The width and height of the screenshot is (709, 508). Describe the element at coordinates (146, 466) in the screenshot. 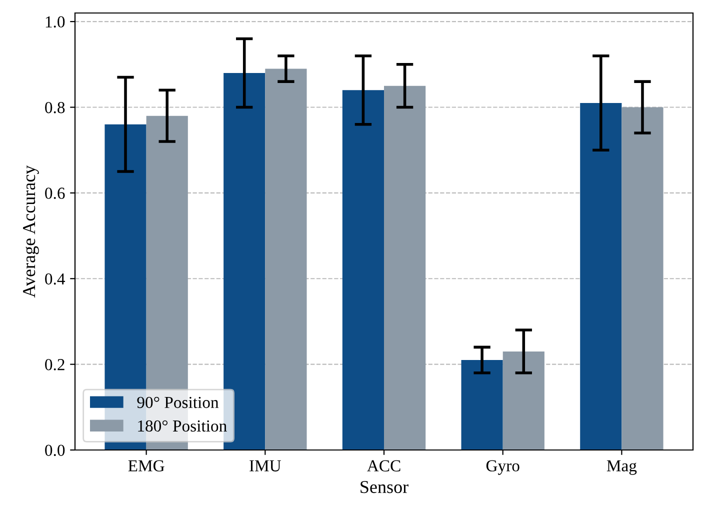

I see `x-tick-label: EMG` at that location.